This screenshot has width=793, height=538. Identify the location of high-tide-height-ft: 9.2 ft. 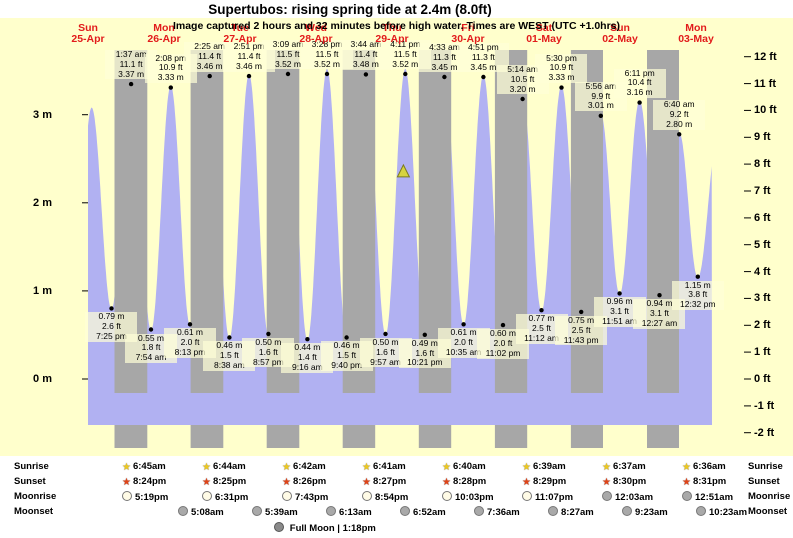
(679, 114).